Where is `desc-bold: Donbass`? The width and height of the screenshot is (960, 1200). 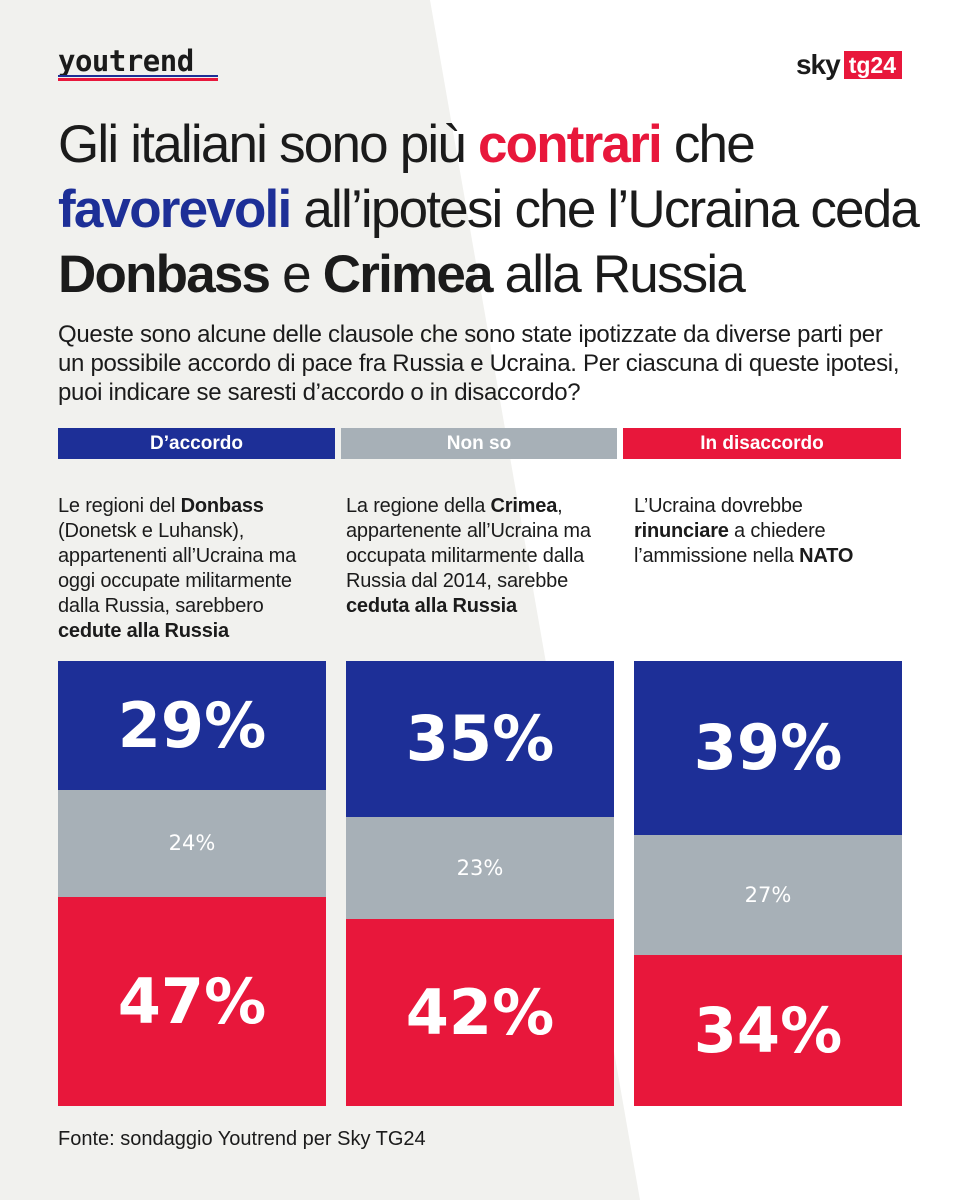 desc-bold: Donbass is located at coordinates (222, 506).